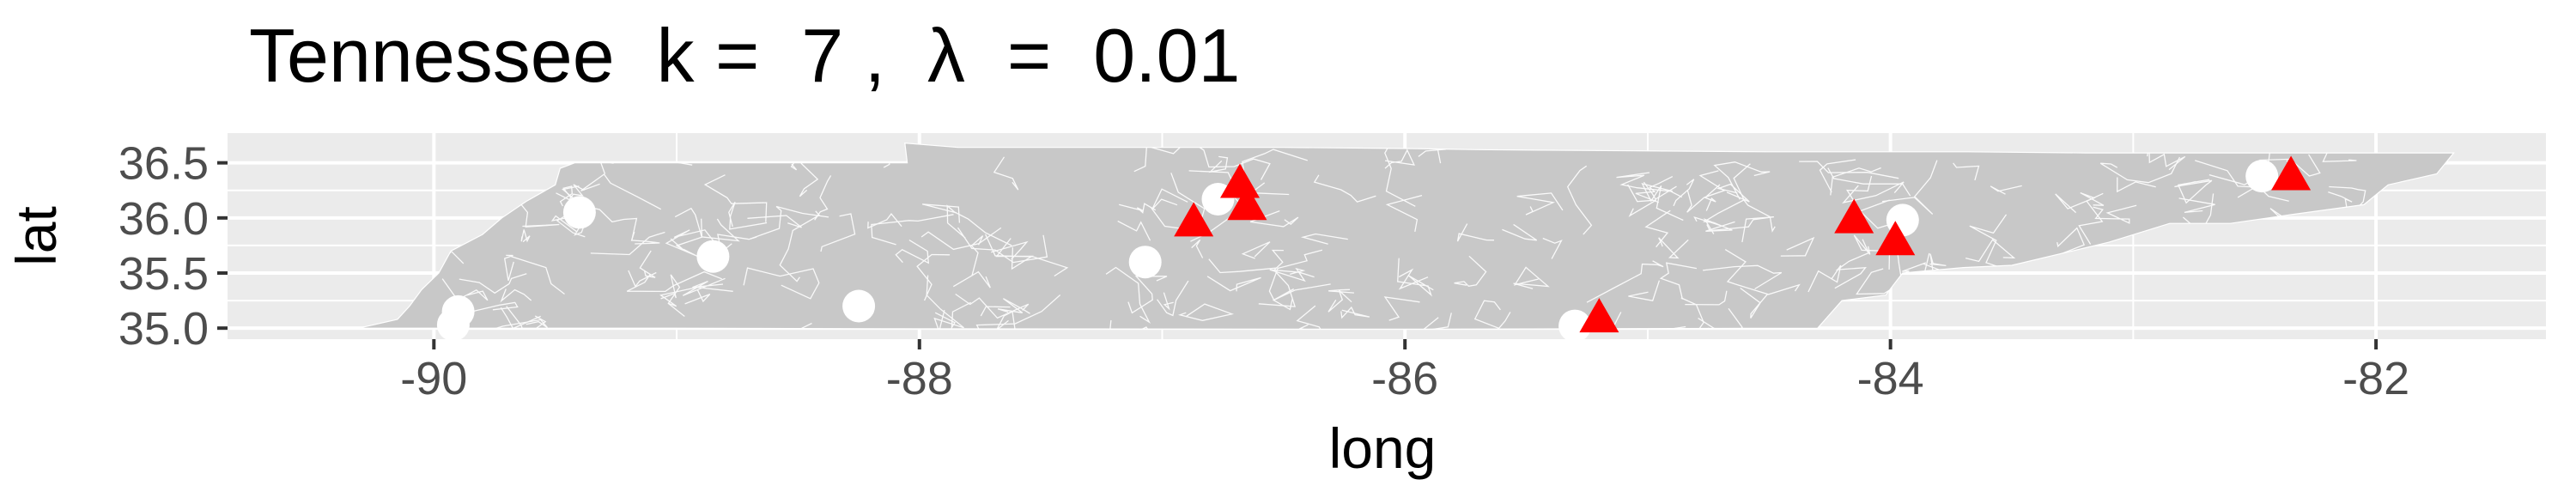 Image resolution: width=2576 pixels, height=504 pixels. What do you see at coordinates (744, 56) in the screenshot?
I see `chart-title: Tennessee k = 7 , λ = 0.01` at bounding box center [744, 56].